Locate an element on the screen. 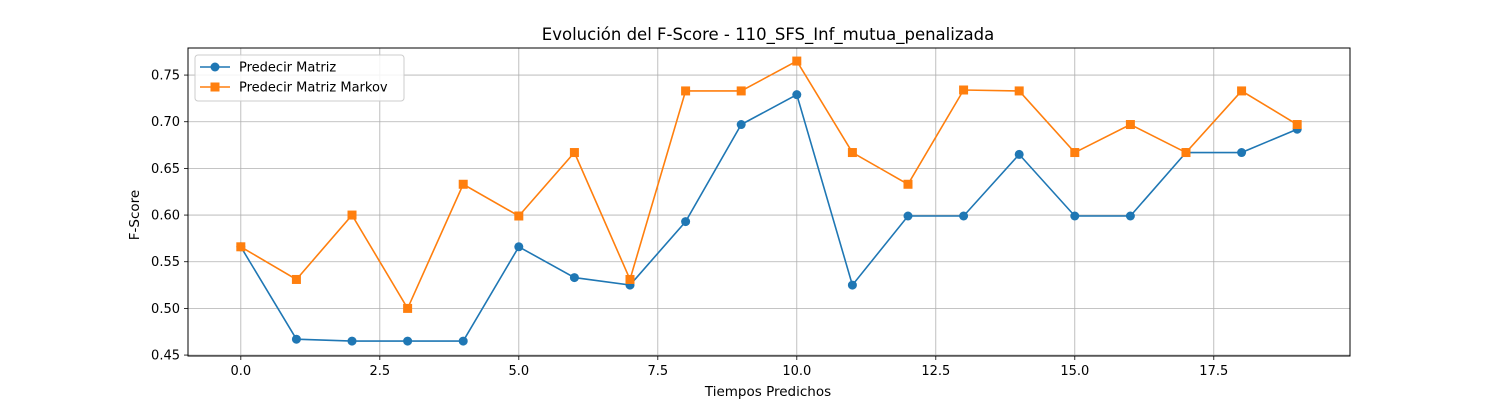 The image size is (1500, 400). y-axis-label: F-Score is located at coordinates (135, 215).